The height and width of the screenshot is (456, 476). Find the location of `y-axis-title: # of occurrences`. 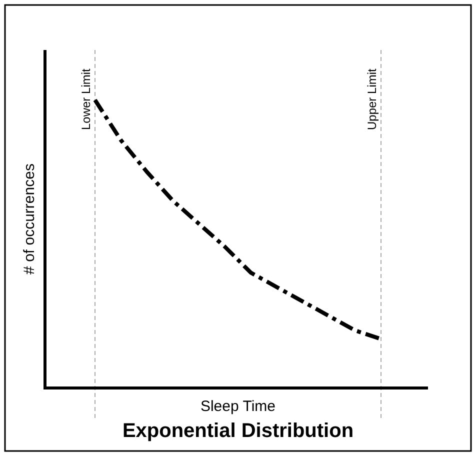

y-axis-title: # of occurrences is located at coordinates (29, 219).